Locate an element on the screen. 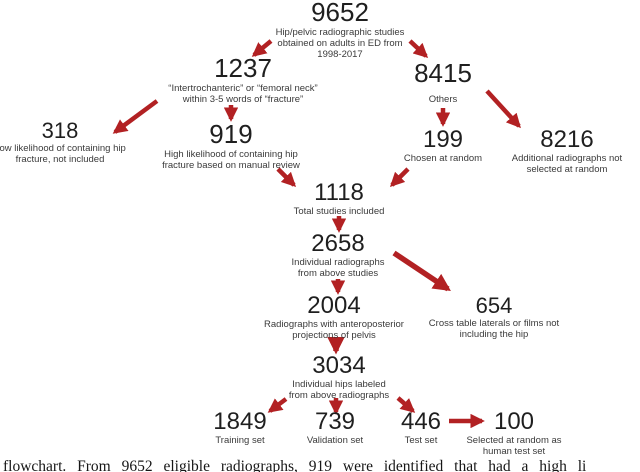 This screenshot has height=472, width=640. node-199-number: 199 is located at coordinates (443, 139).